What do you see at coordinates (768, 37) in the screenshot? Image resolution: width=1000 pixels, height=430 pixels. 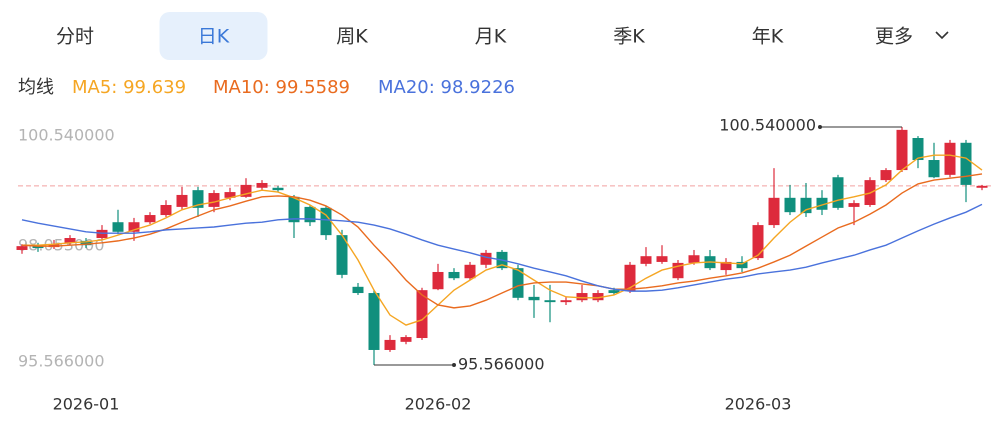 I see `tab: 年K` at bounding box center [768, 37].